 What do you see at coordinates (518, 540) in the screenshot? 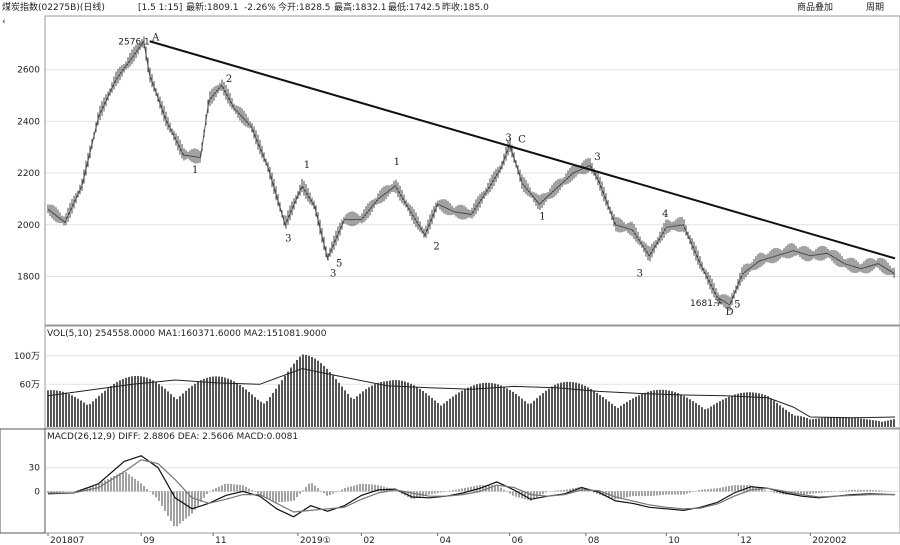
I see `x-tick-label: 06` at bounding box center [518, 540].